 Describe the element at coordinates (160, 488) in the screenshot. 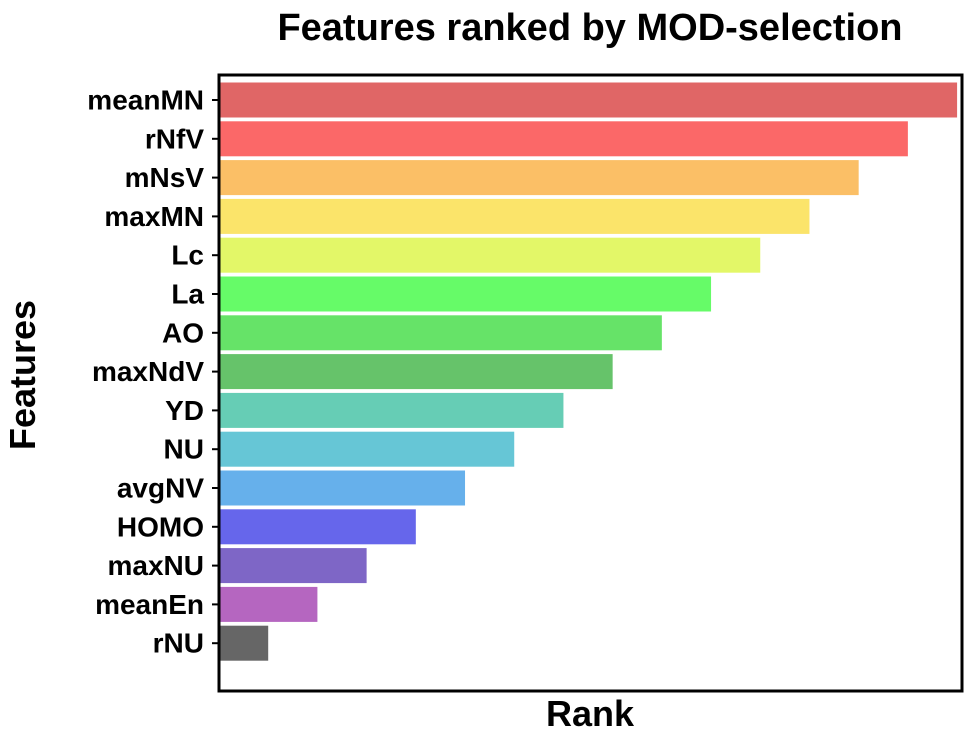

I see `y-tick-label: avgNV` at that location.